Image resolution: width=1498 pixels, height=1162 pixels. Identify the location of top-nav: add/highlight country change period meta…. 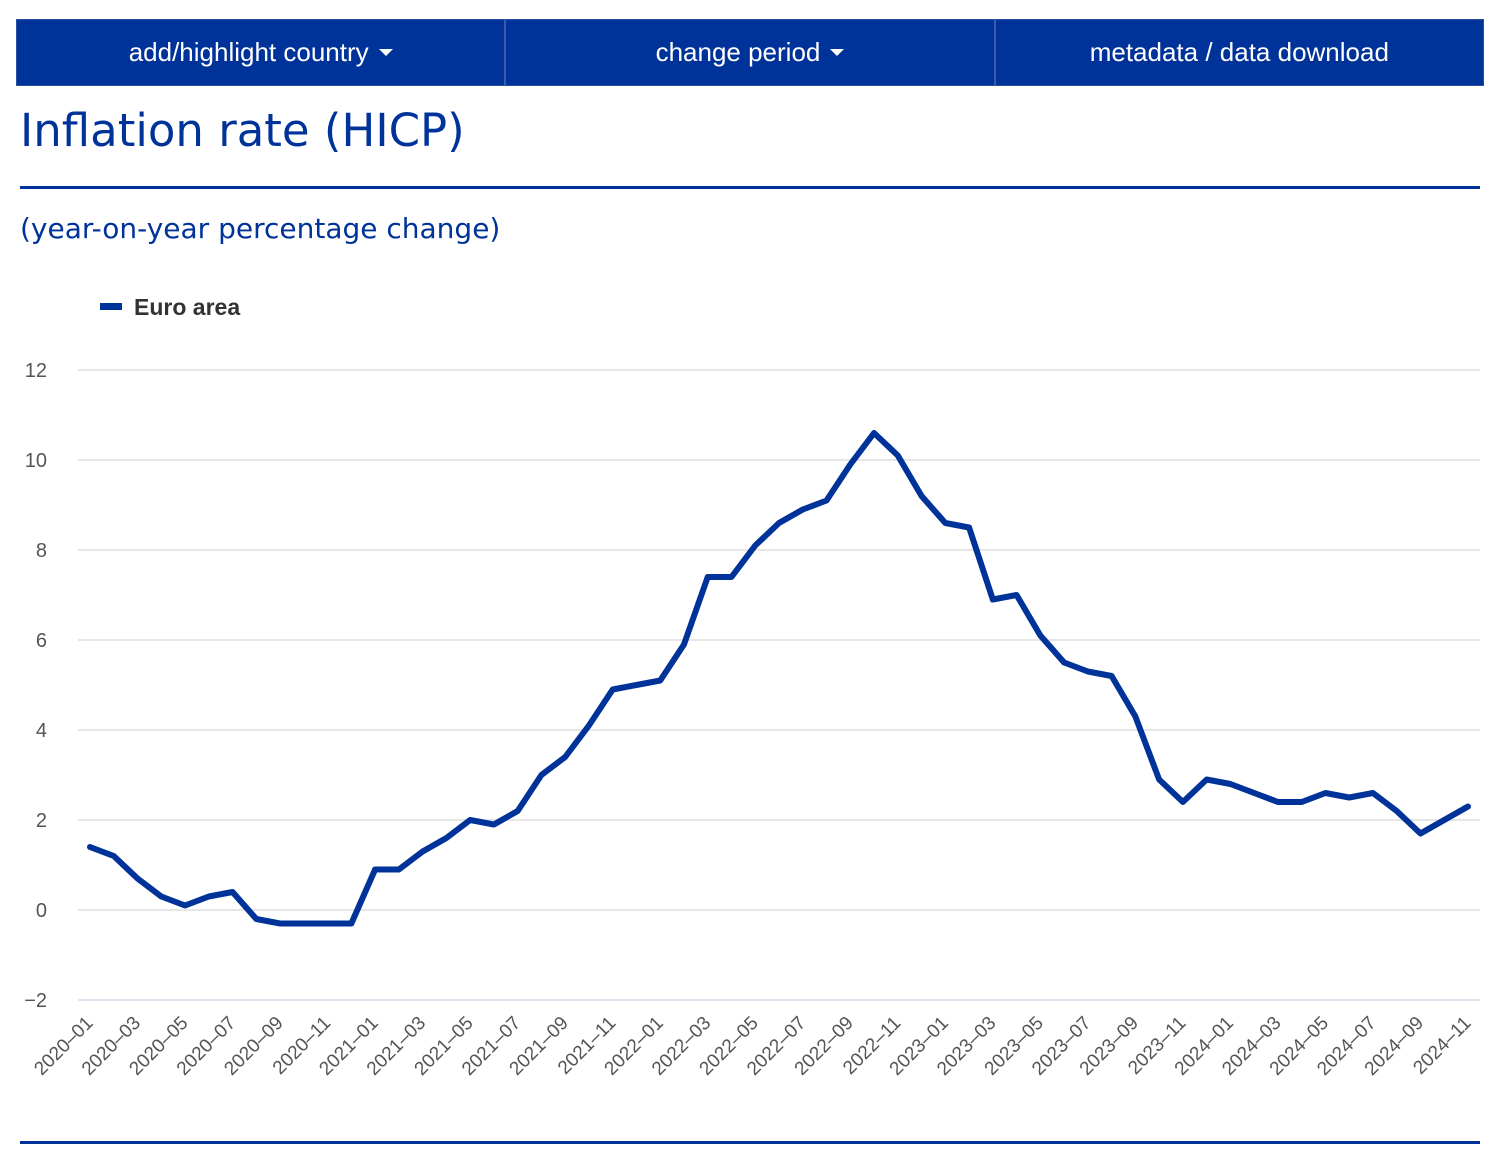
(750, 52).